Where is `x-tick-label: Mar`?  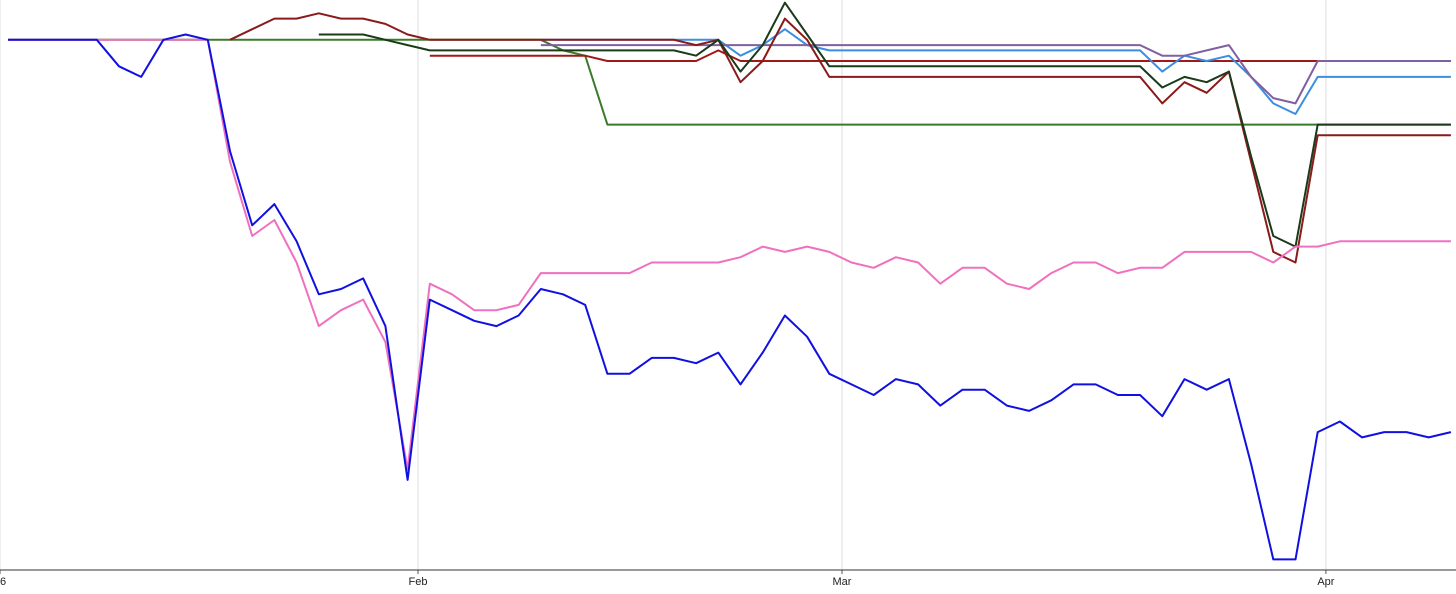 x-tick-label: Mar is located at coordinates (842, 582).